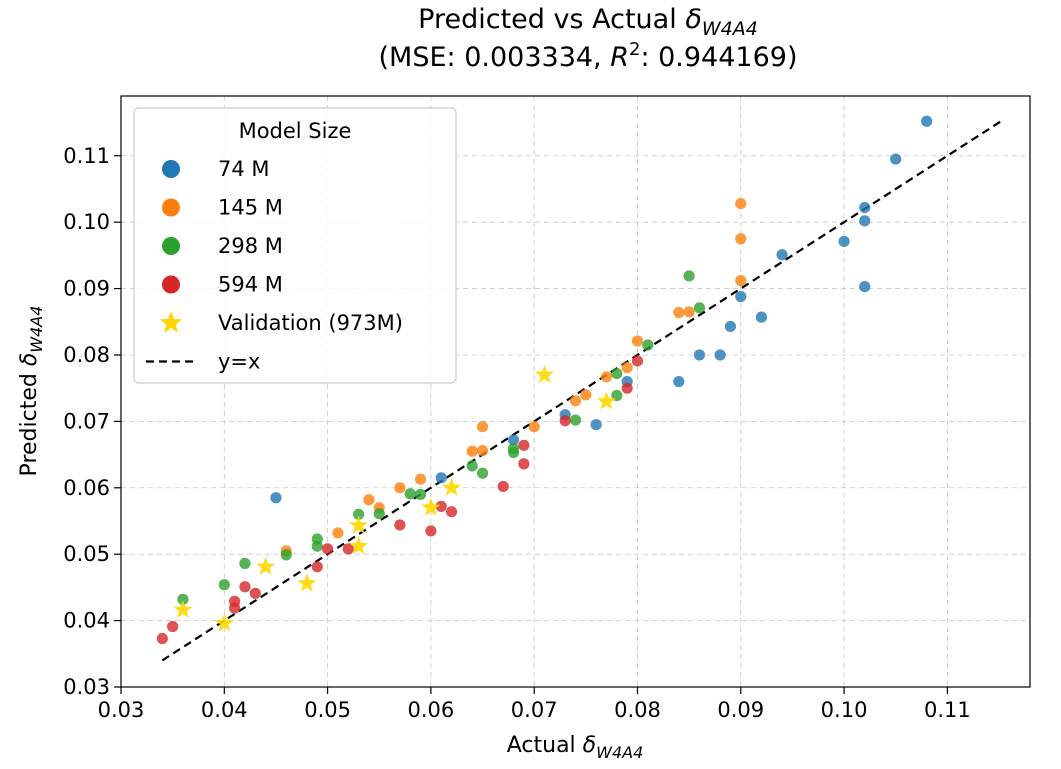 This screenshot has width=1061, height=769. What do you see at coordinates (239, 362) in the screenshot?
I see `legend-label: y=x` at bounding box center [239, 362].